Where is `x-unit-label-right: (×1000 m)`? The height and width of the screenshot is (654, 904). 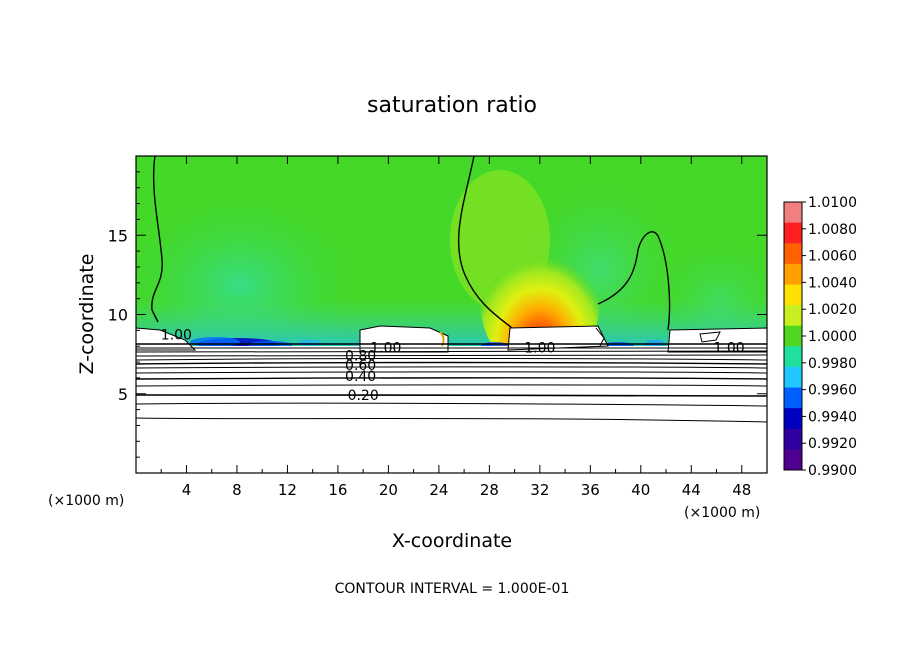 x-unit-label-right: (×1000 m) is located at coordinates (722, 513).